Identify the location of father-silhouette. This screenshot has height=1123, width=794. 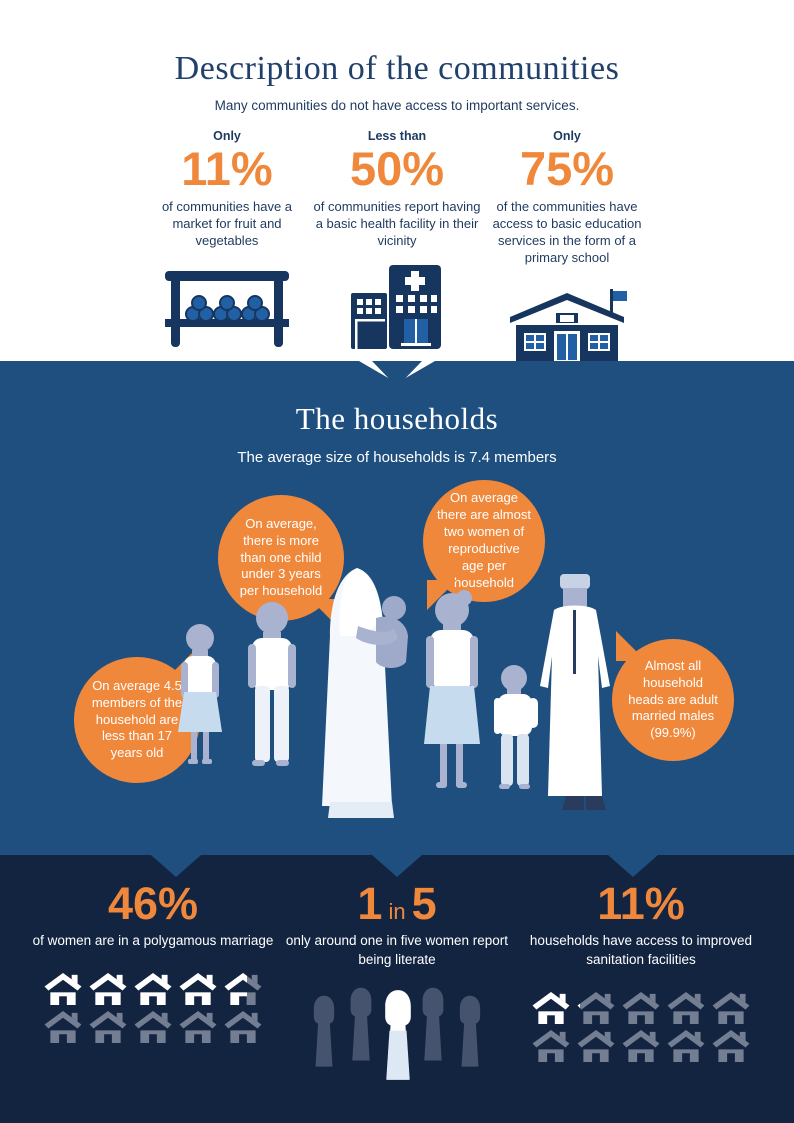
(575, 692).